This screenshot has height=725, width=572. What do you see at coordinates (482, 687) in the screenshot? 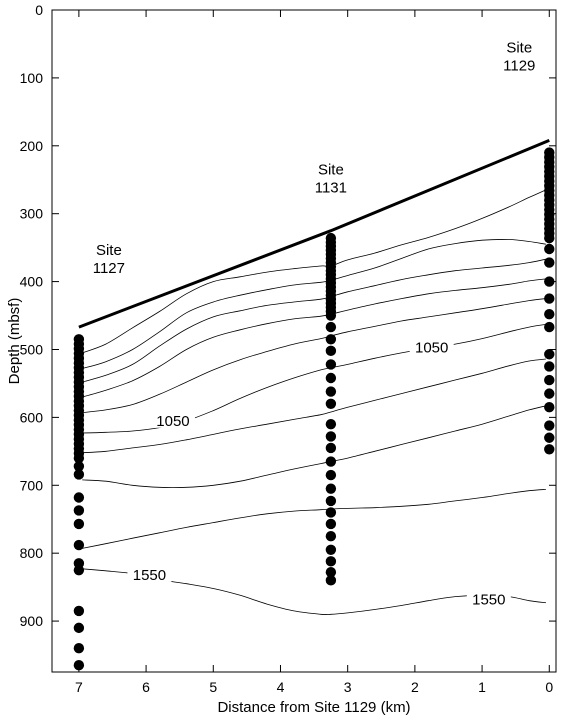
I see `x-tick-label: 1` at bounding box center [482, 687].